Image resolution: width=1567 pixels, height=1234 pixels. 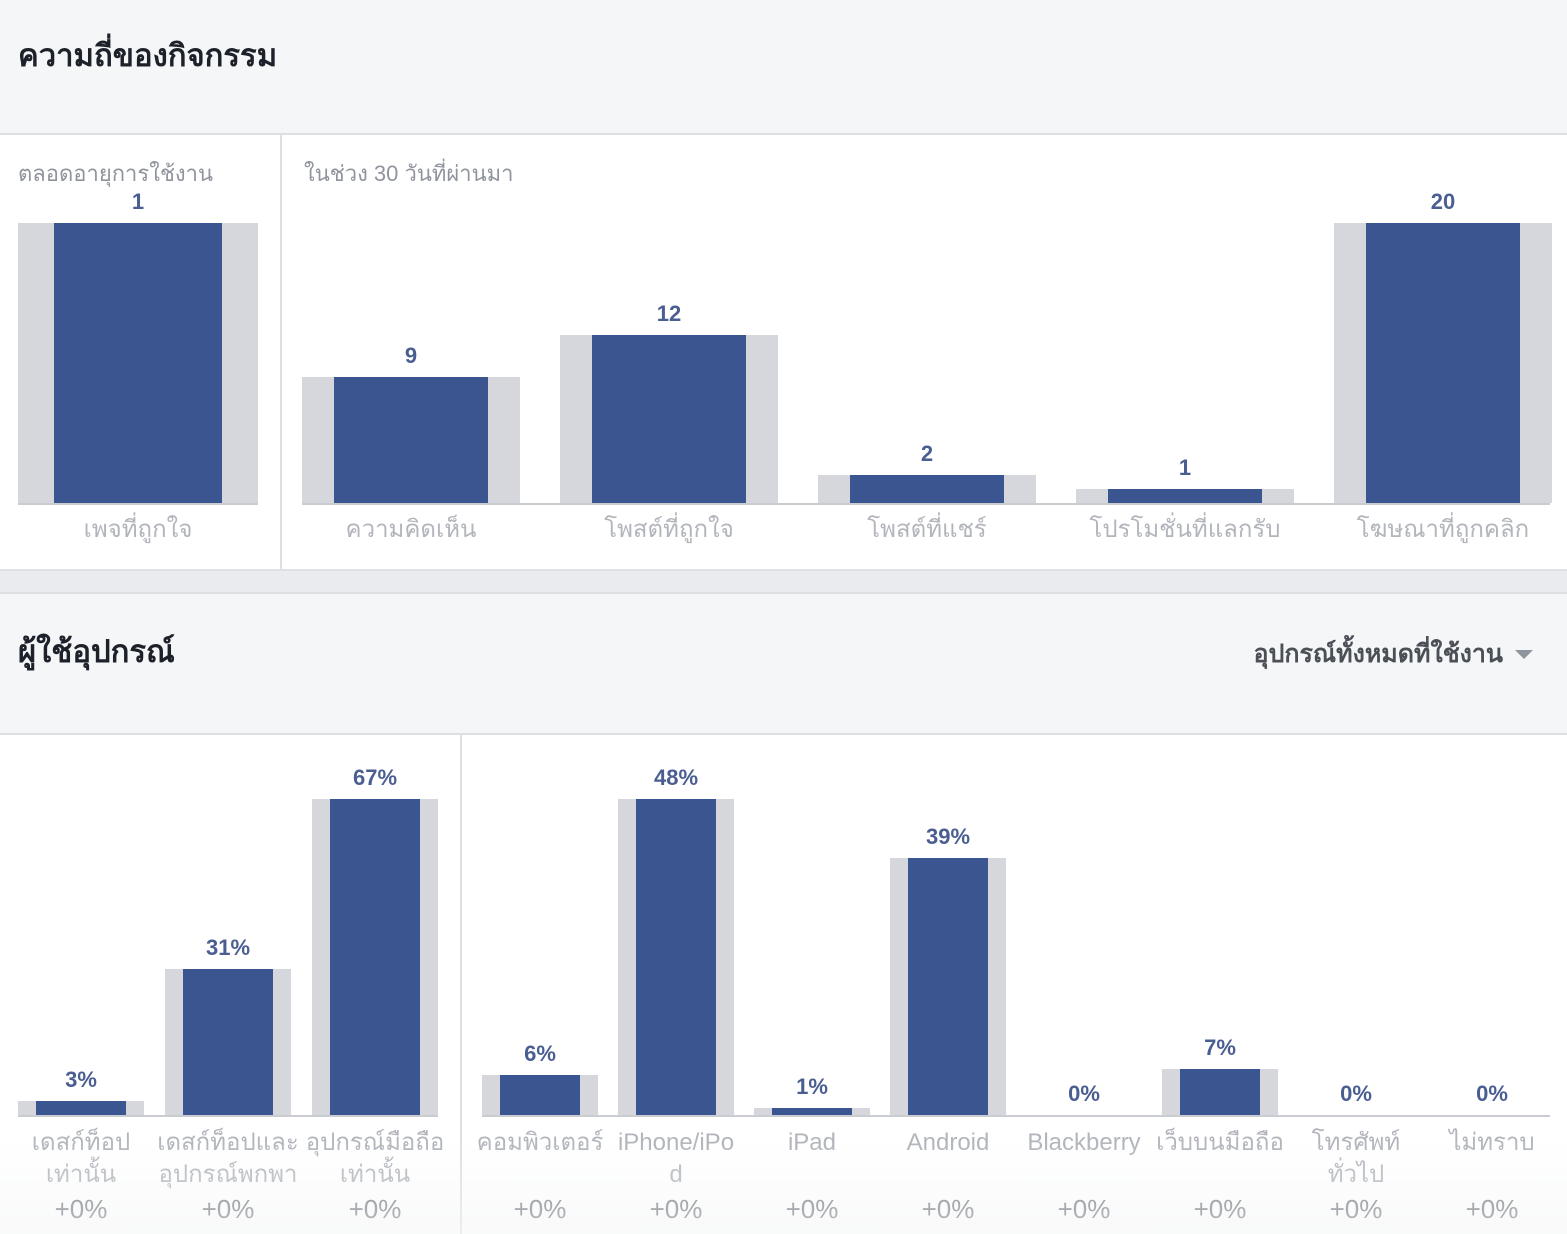 What do you see at coordinates (1443, 528) in the screenshot?
I see `chart-1-category-label-4-0: โฆษณาที่ถูกคลิก` at bounding box center [1443, 528].